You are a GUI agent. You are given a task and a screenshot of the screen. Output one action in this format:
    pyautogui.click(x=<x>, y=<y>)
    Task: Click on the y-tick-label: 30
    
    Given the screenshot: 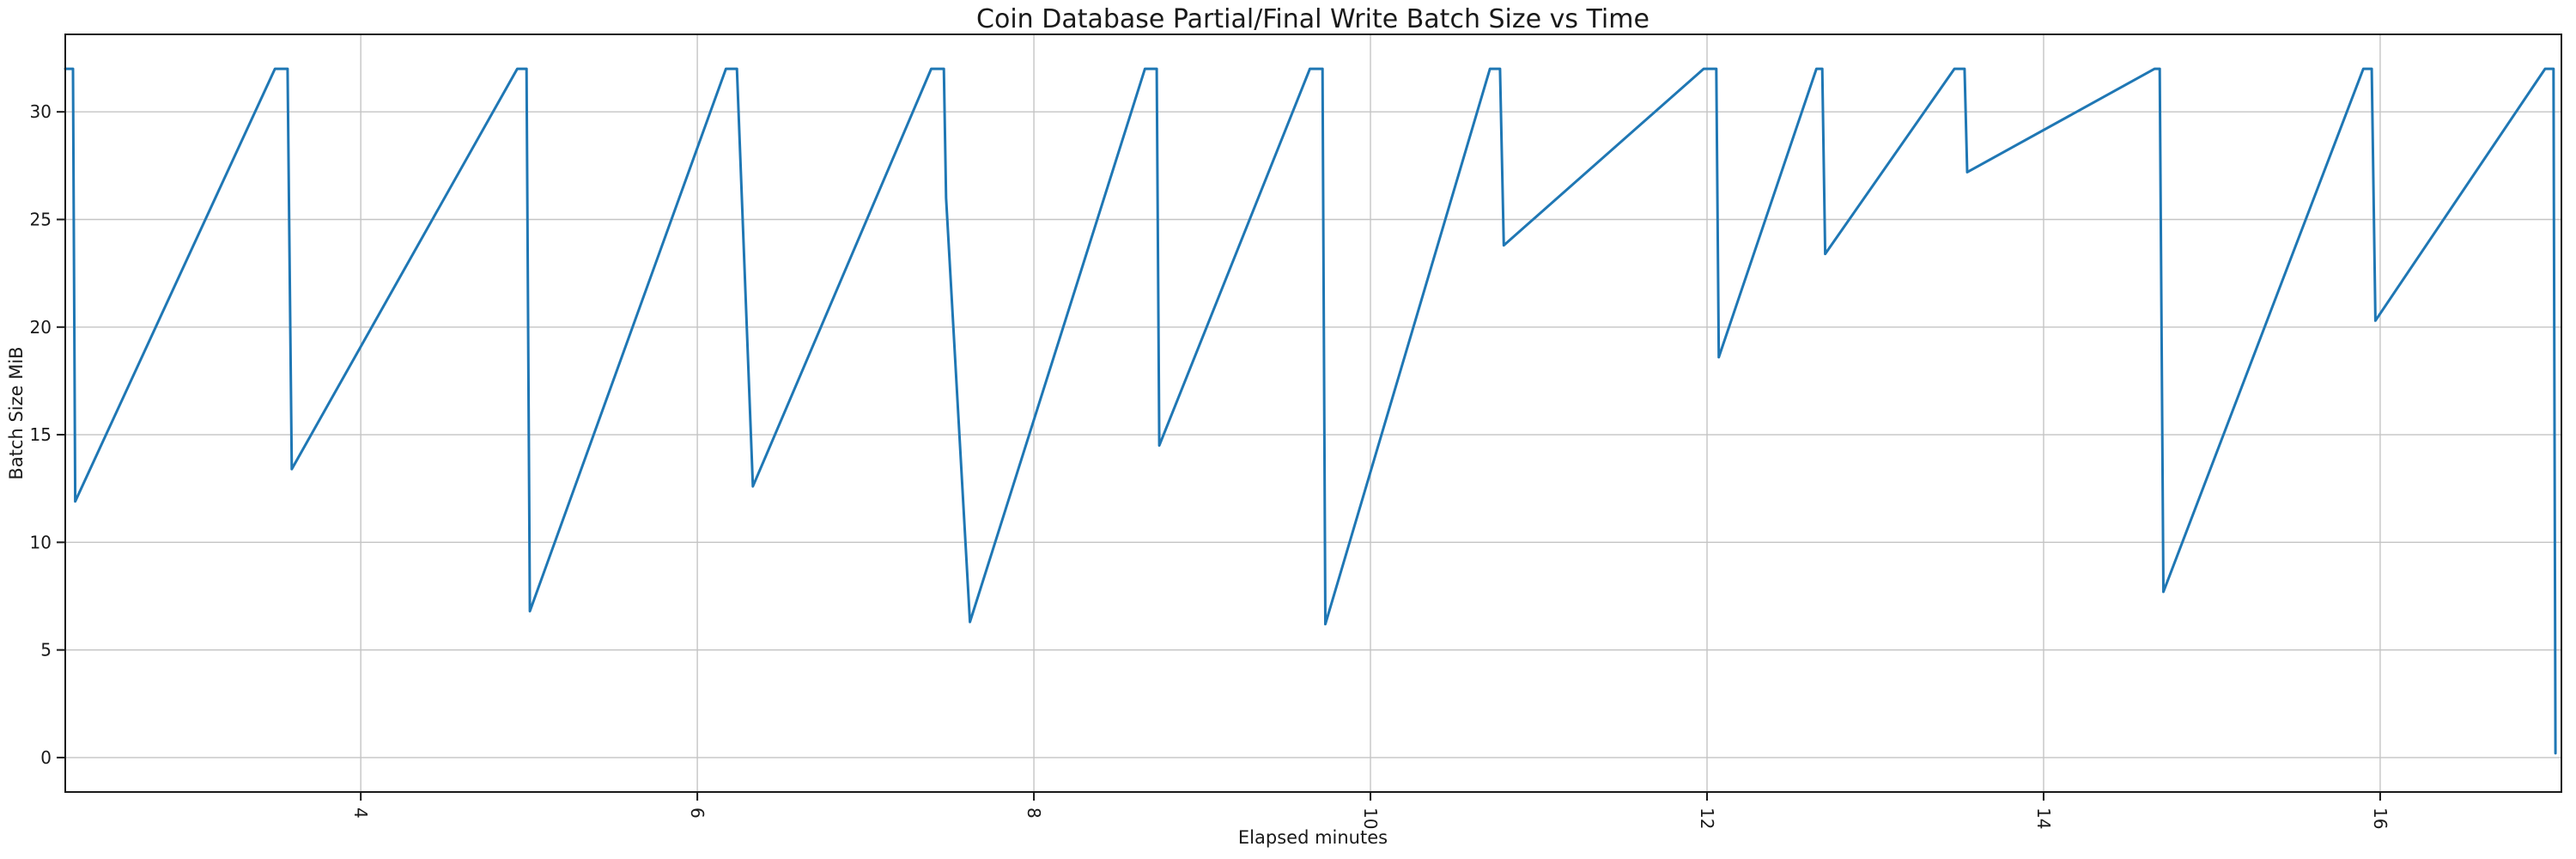 What is the action you would take?
    pyautogui.click(x=41, y=112)
    